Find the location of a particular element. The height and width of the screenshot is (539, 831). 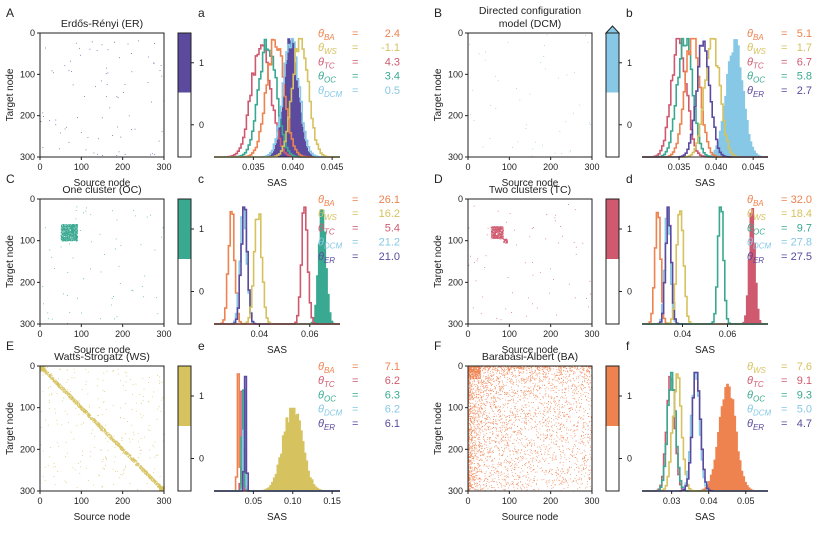

matrix-frame is located at coordinates (102, 428).